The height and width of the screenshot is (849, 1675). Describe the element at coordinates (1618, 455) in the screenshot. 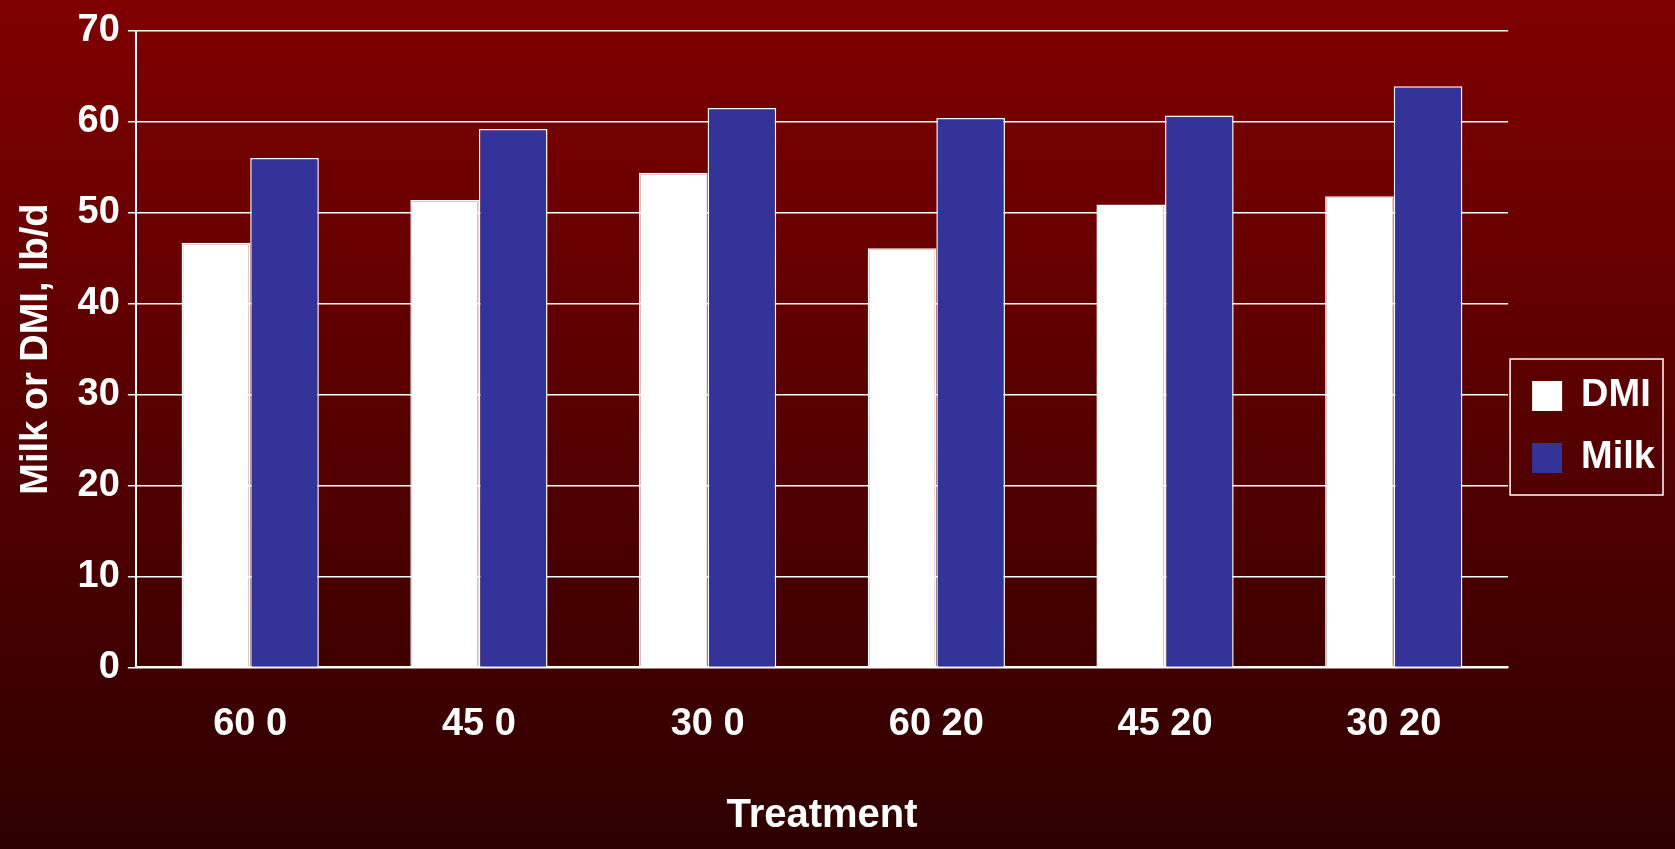

I see `legend-label: Milk` at that location.